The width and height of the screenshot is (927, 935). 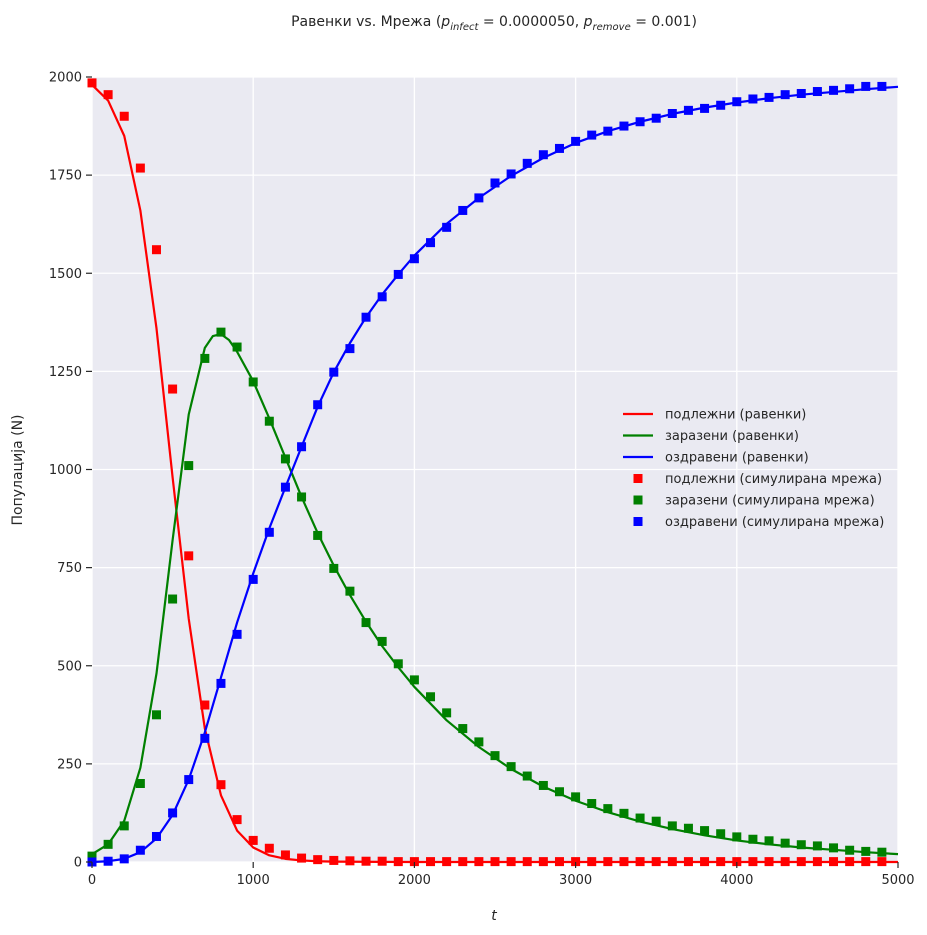 I want to click on x-tick-label: 2000, so click(x=414, y=880).